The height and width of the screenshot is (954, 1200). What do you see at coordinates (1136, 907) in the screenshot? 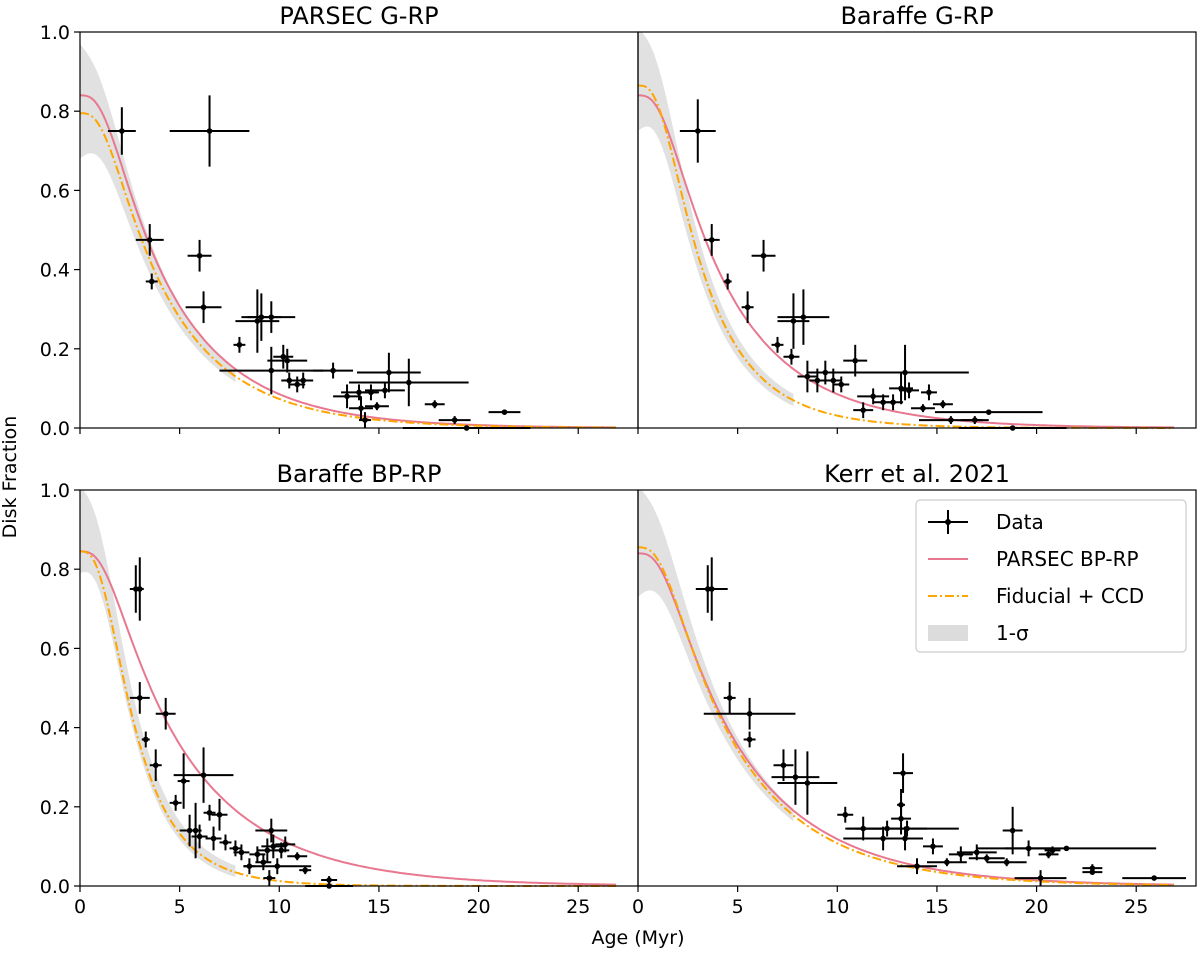
I see `x-tick-label: 25` at bounding box center [1136, 907].